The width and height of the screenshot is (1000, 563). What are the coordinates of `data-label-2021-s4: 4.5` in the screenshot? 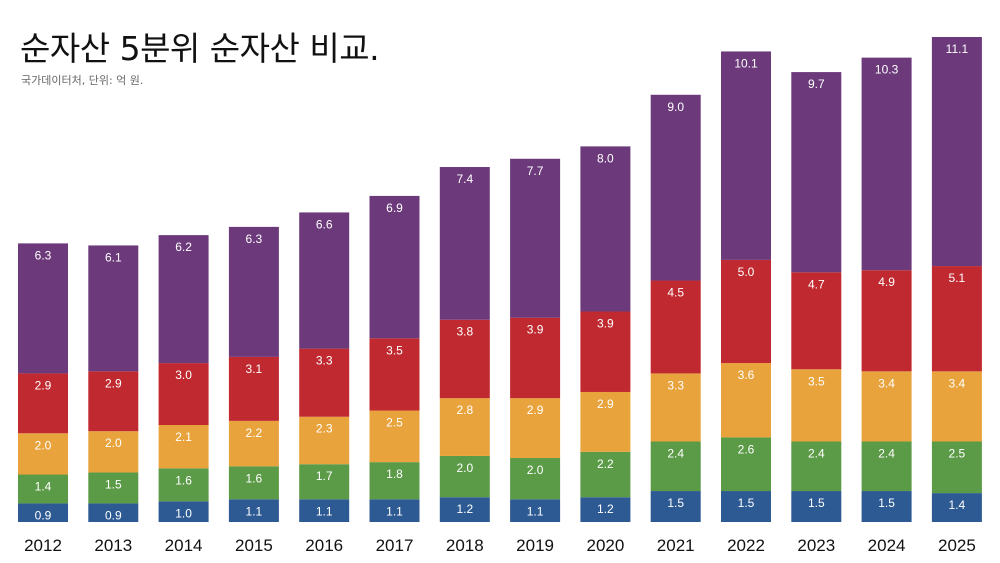 It's located at (675, 293).